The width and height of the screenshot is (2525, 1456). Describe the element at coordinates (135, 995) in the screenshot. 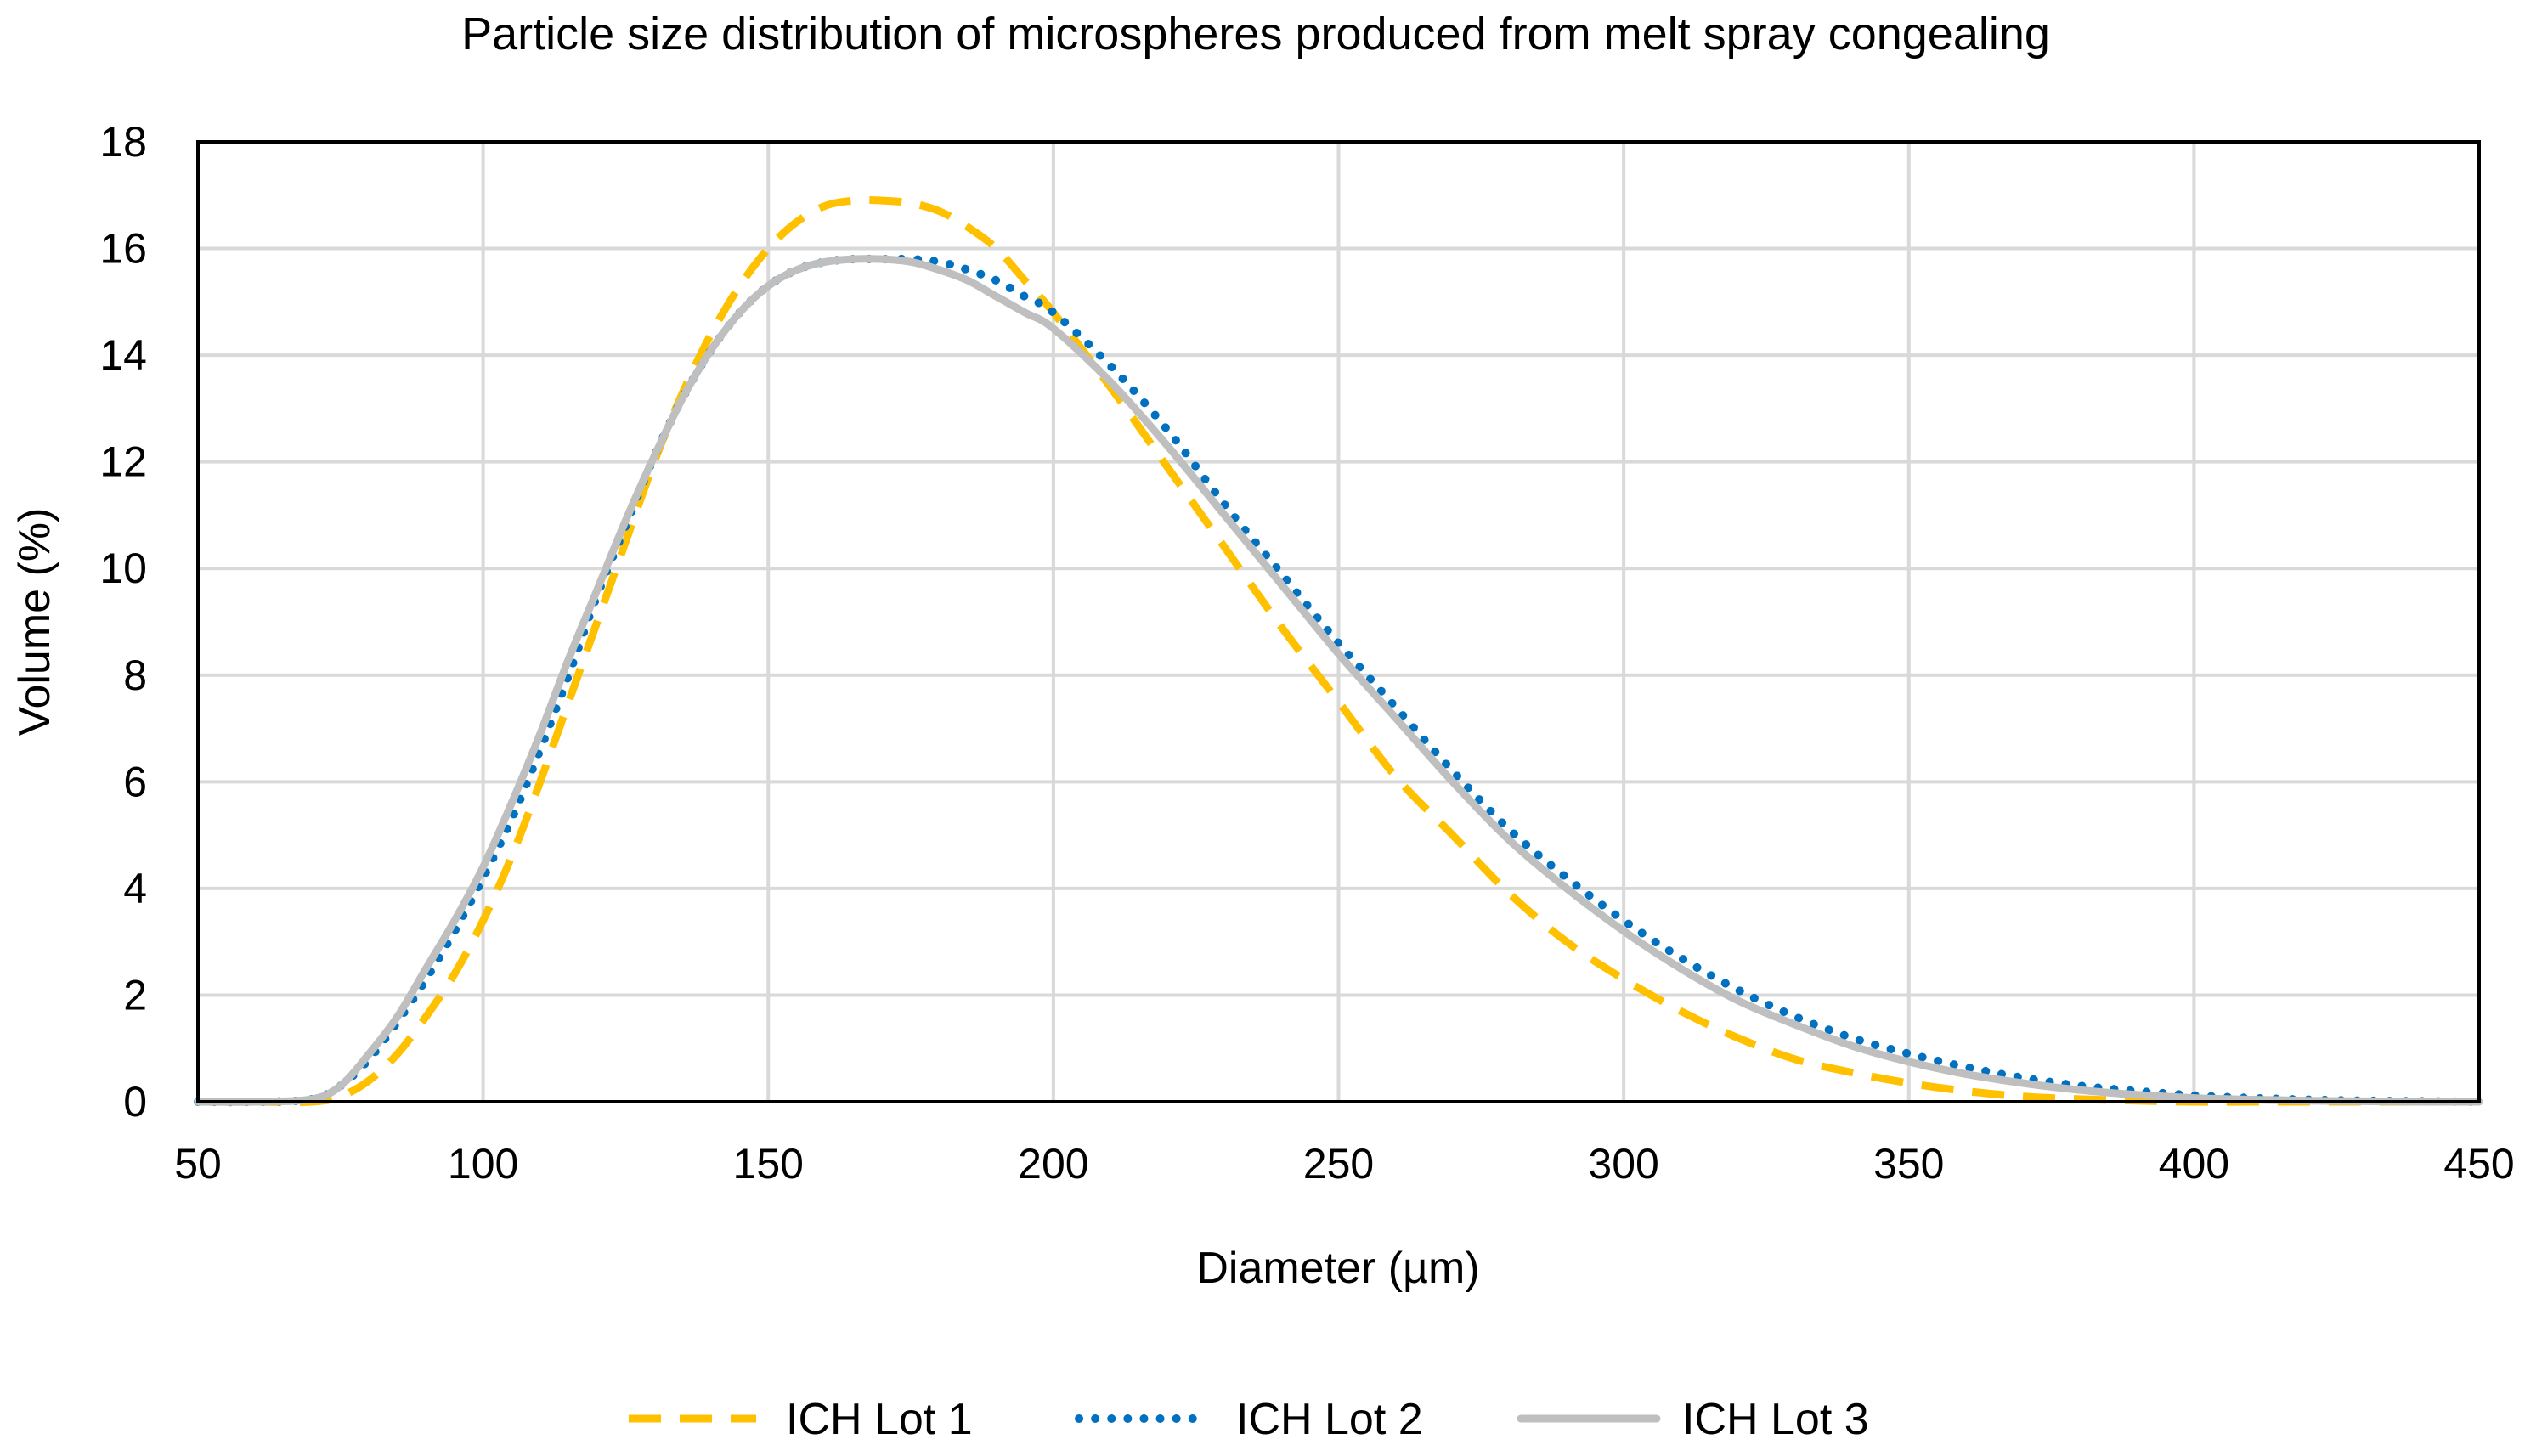

I see `y-tick-label: 2` at that location.